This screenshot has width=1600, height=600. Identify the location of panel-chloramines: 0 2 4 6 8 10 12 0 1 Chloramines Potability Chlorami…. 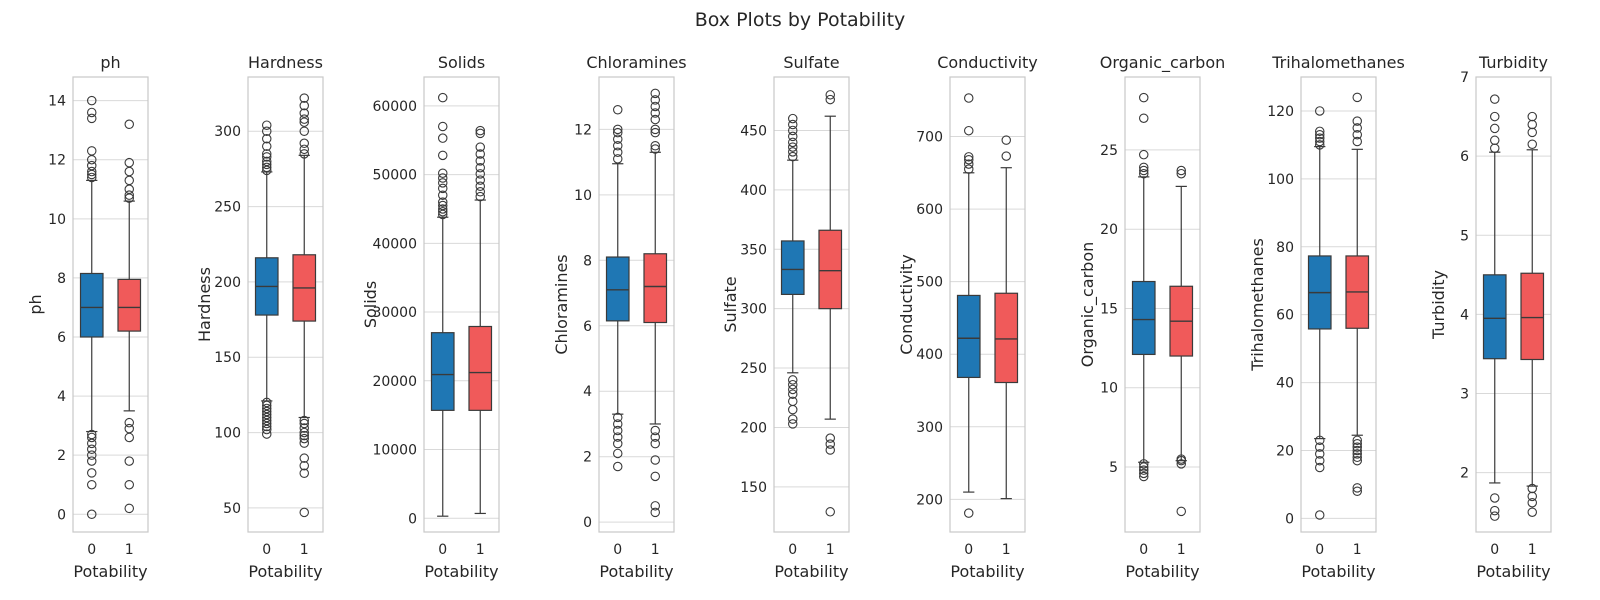
(619, 317).